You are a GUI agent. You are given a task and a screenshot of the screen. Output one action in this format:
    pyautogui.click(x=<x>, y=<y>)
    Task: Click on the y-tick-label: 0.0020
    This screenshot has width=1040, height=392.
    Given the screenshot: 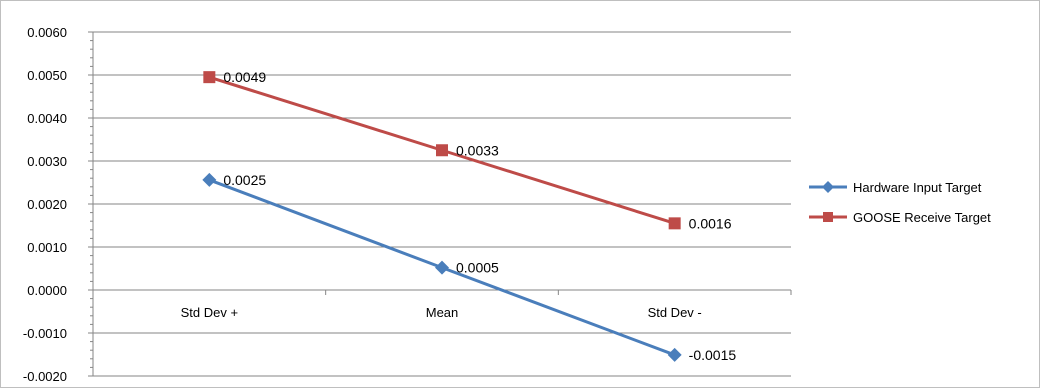 What is the action you would take?
    pyautogui.click(x=47, y=204)
    